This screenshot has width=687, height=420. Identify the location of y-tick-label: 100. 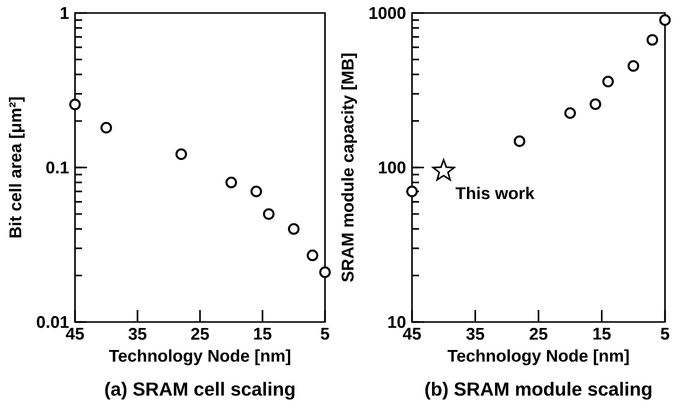
(392, 167).